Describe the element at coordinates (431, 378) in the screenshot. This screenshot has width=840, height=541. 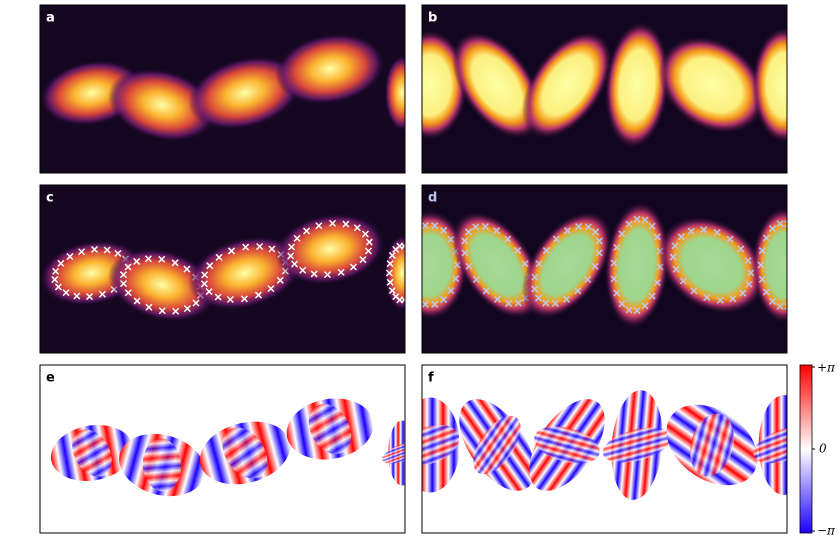
I see `panel-label: f` at that location.